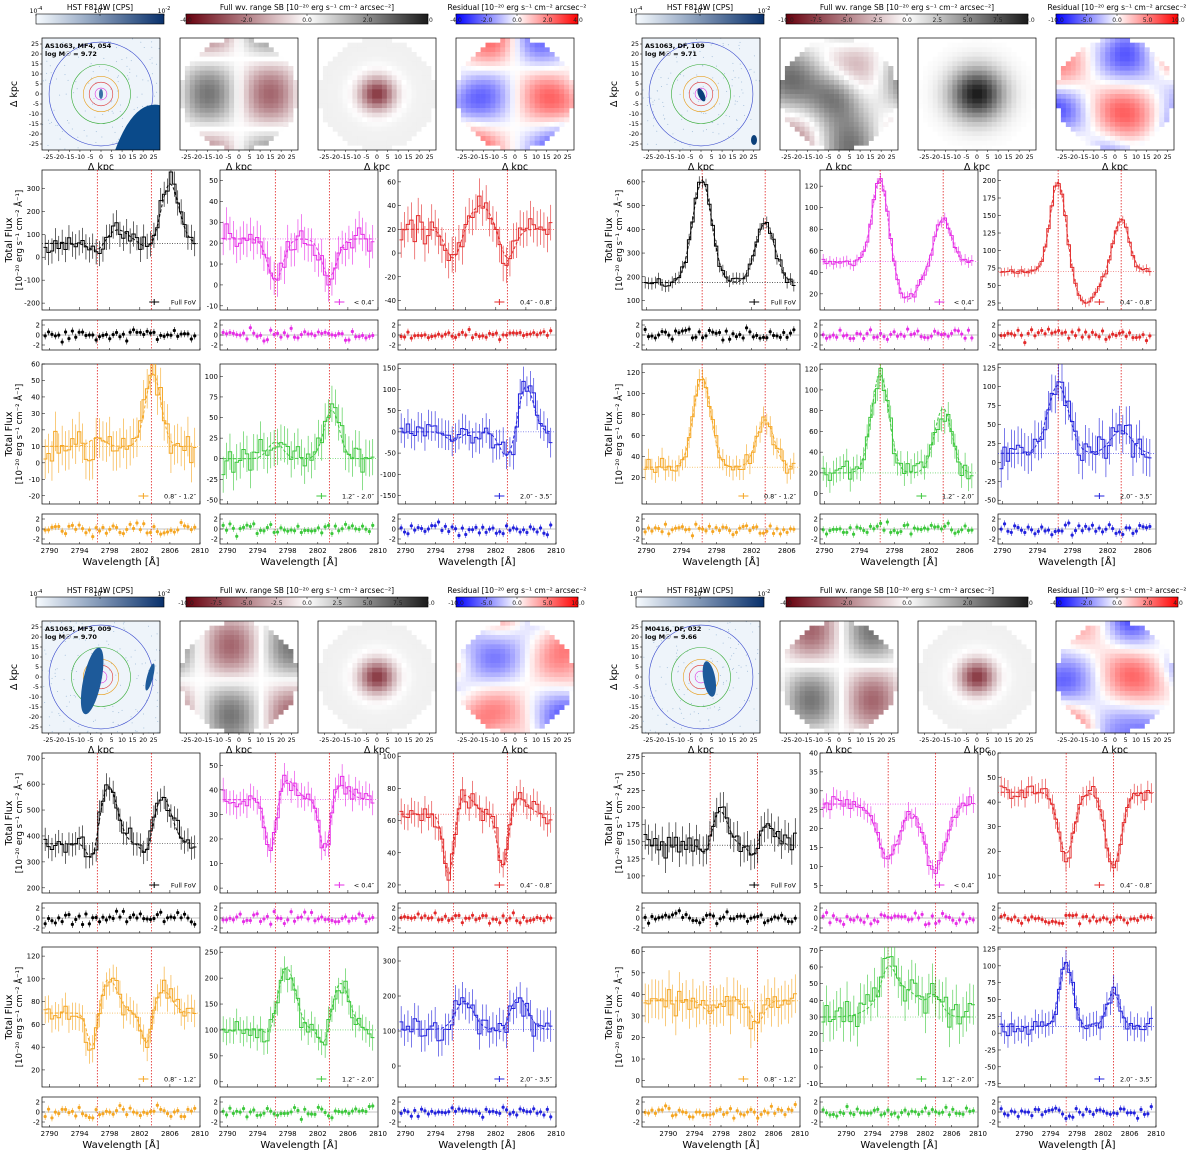  I want to click on map-xtick-label: 0, so click(701, 157).